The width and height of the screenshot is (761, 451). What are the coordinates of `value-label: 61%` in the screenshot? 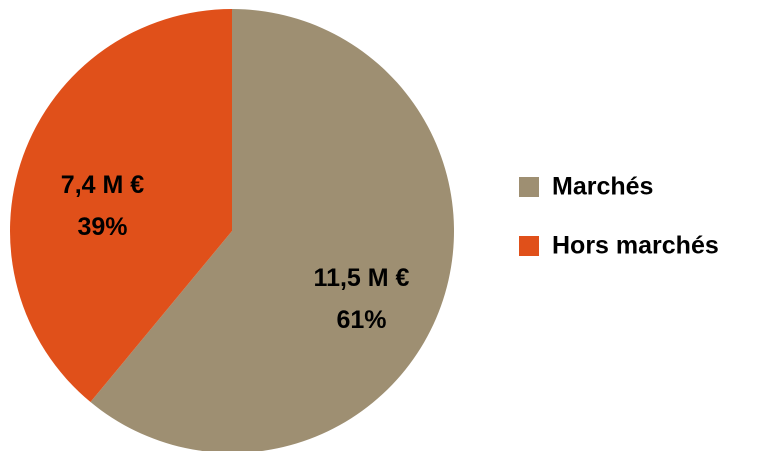 It's located at (361, 320).